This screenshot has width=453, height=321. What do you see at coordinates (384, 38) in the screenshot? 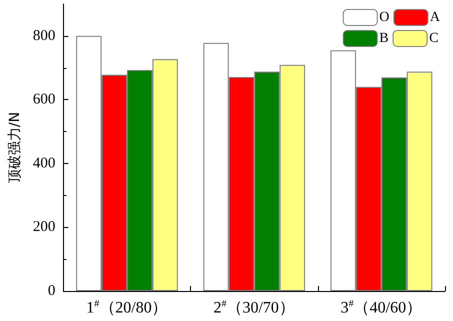
I see `legend-label: B` at bounding box center [384, 38].